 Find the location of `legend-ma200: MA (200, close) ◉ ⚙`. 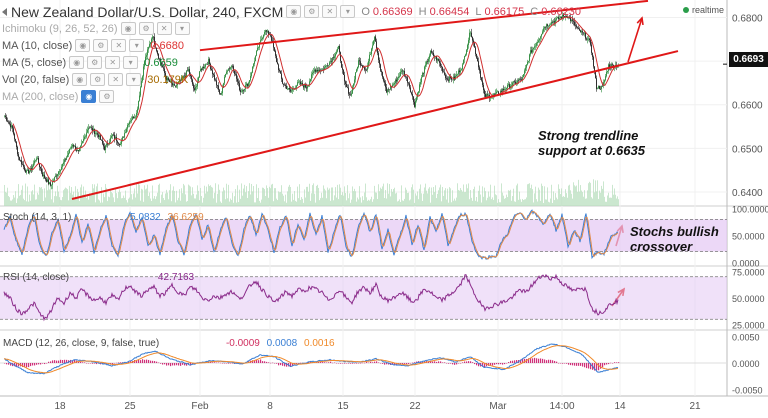

legend-ma200: MA (200, close) ◉ ⚙ is located at coordinates (291, 96).